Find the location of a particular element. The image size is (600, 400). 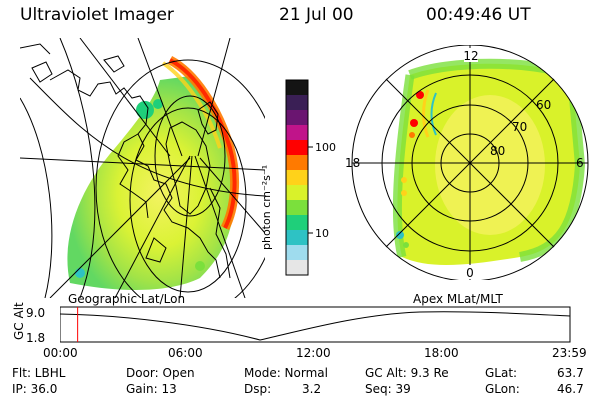

aurora-glow-region is located at coordinates (151, 183).